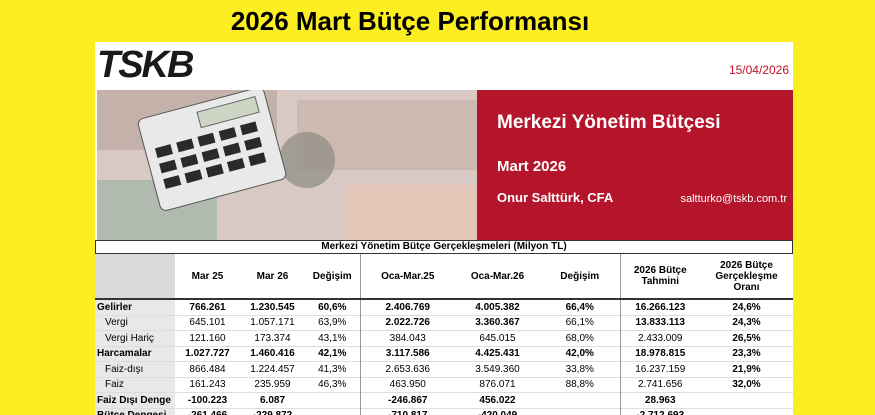 The height and width of the screenshot is (415, 875). I want to click on cell: 3.117.586, so click(407, 354).